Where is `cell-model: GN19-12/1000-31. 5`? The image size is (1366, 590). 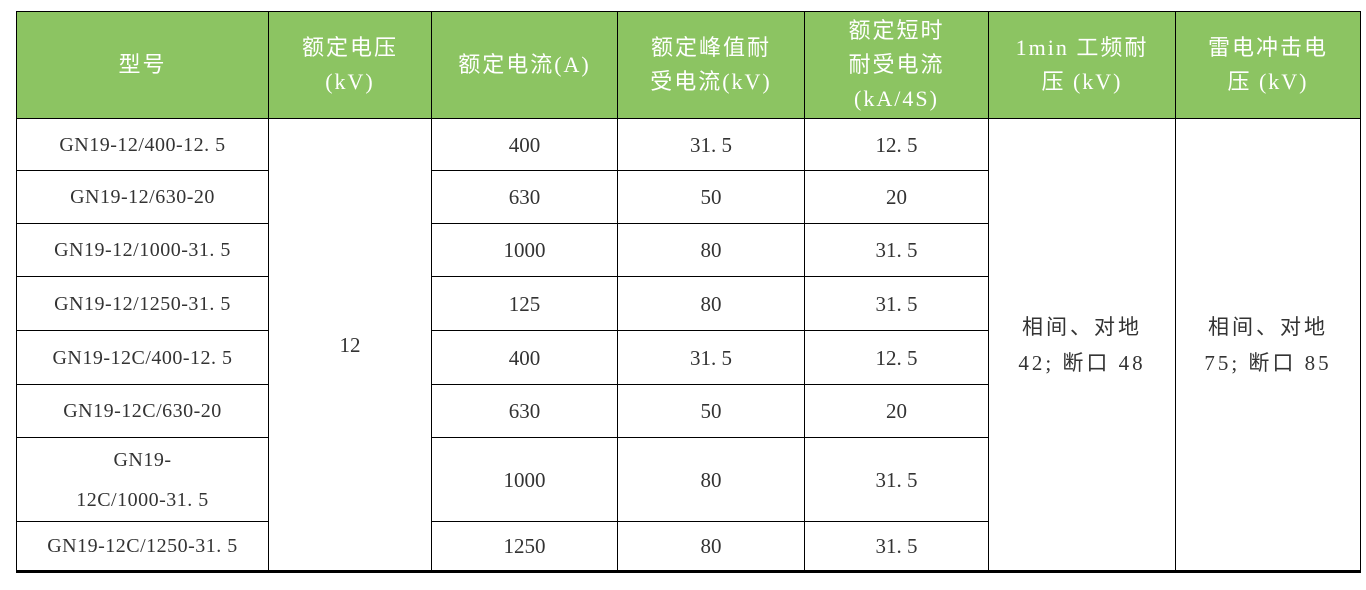 cell-model: GN19-12/1000-31. 5 is located at coordinates (142, 250).